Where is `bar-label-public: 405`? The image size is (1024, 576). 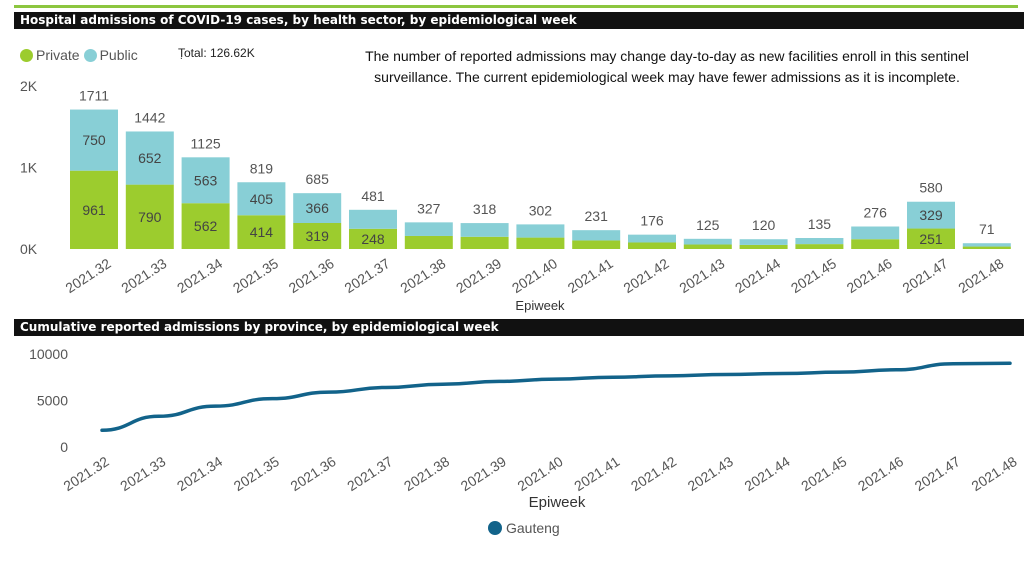 bar-label-public: 405 is located at coordinates (262, 199).